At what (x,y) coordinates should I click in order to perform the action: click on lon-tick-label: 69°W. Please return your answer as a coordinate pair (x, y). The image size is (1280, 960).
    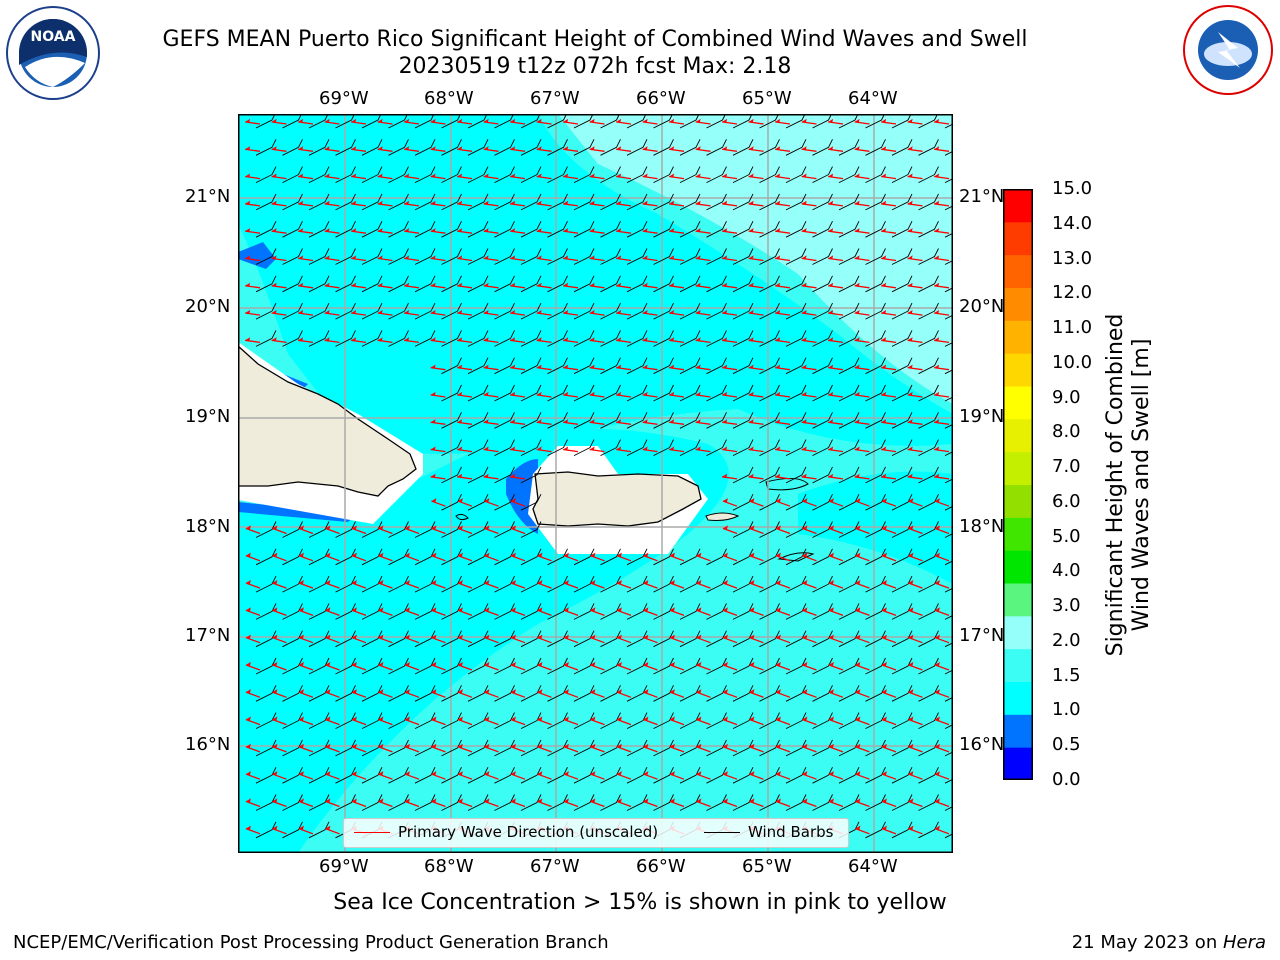
    Looking at the image, I should click on (344, 98).